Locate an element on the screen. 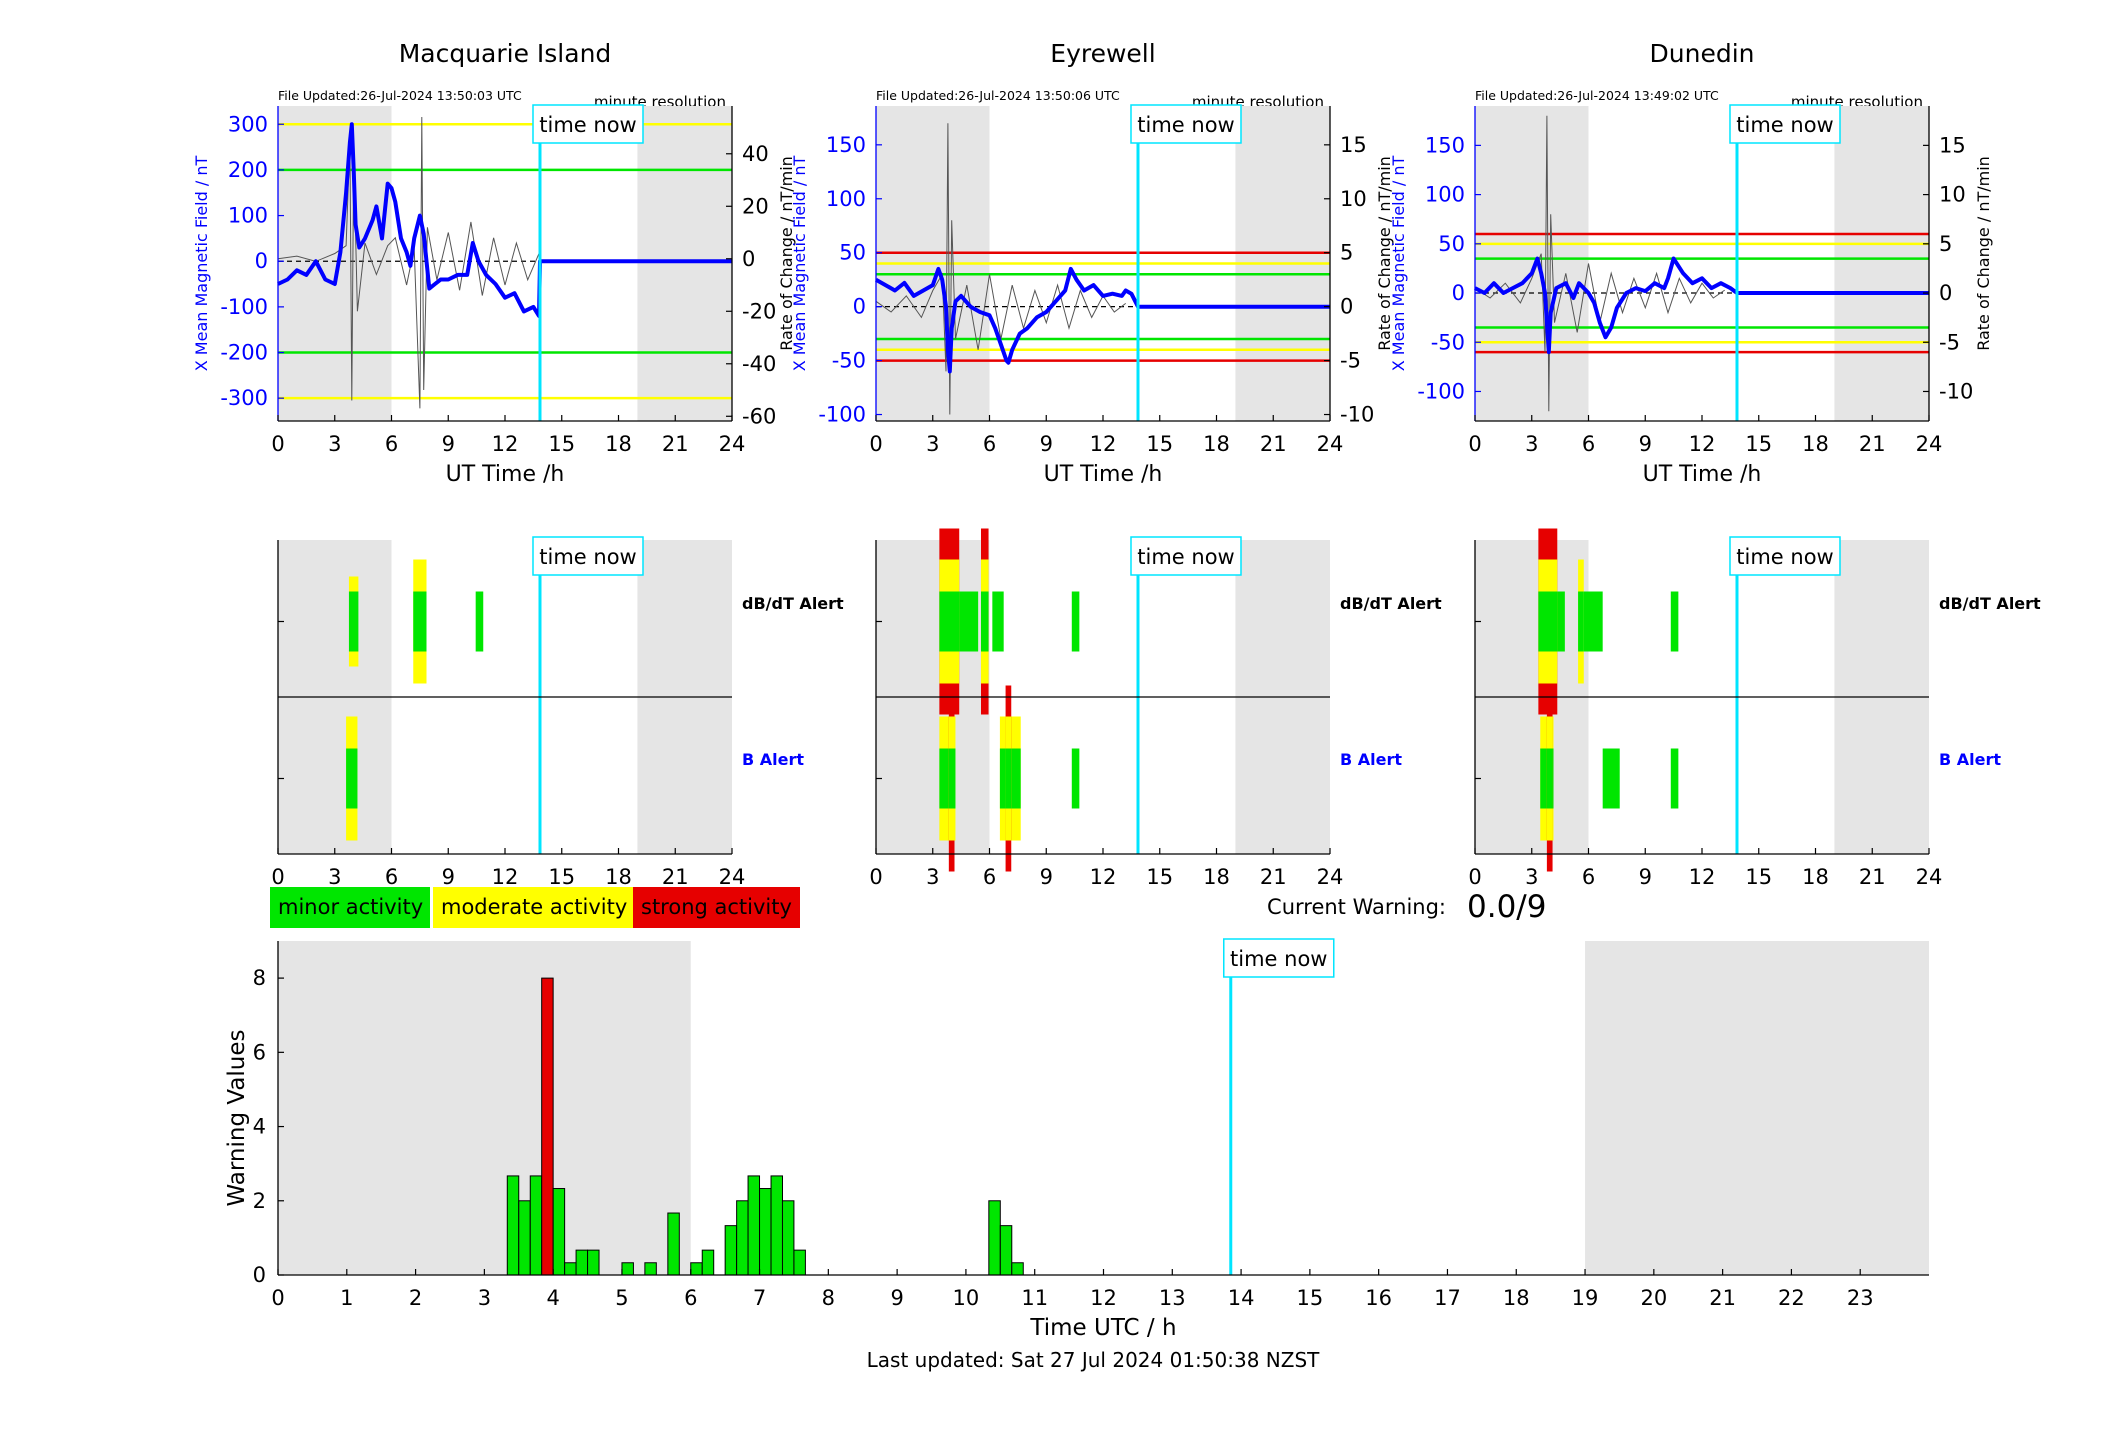  y2-tick-label: 20 is located at coordinates (755, 206).